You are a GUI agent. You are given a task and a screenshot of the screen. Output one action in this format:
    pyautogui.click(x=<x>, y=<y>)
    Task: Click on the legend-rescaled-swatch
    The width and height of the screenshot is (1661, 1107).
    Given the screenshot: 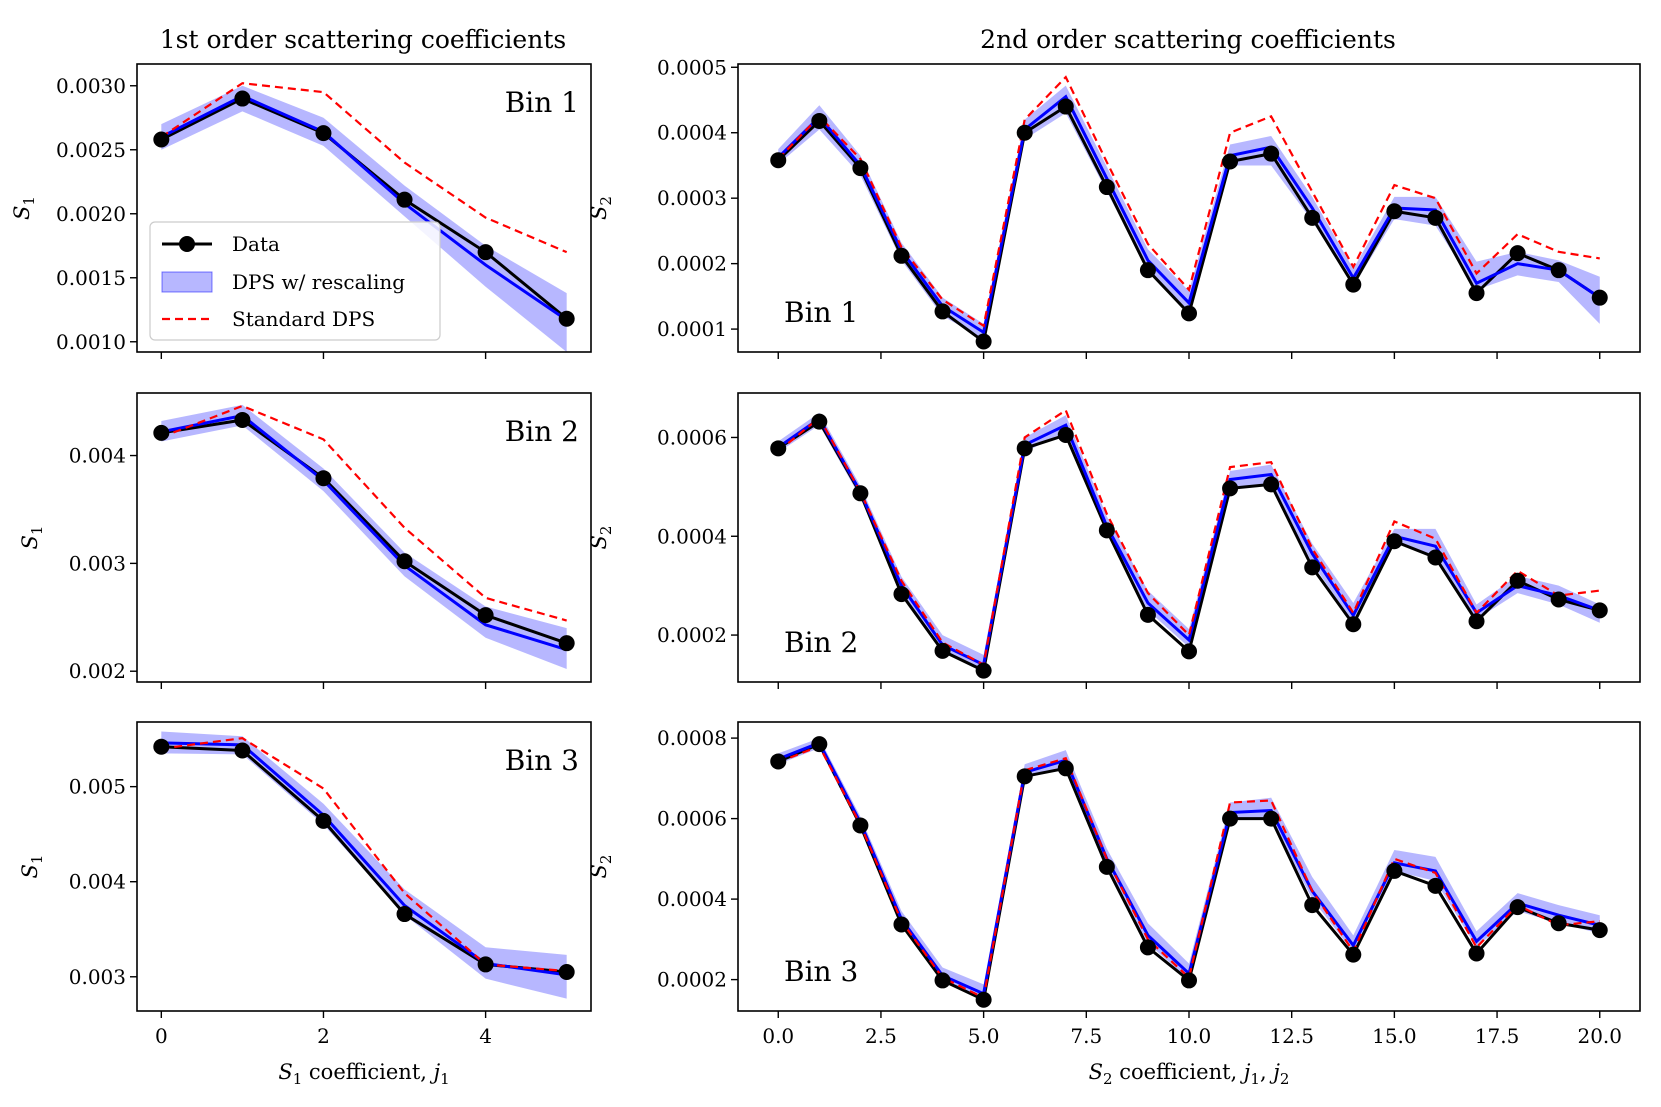 What is the action you would take?
    pyautogui.click(x=187, y=282)
    